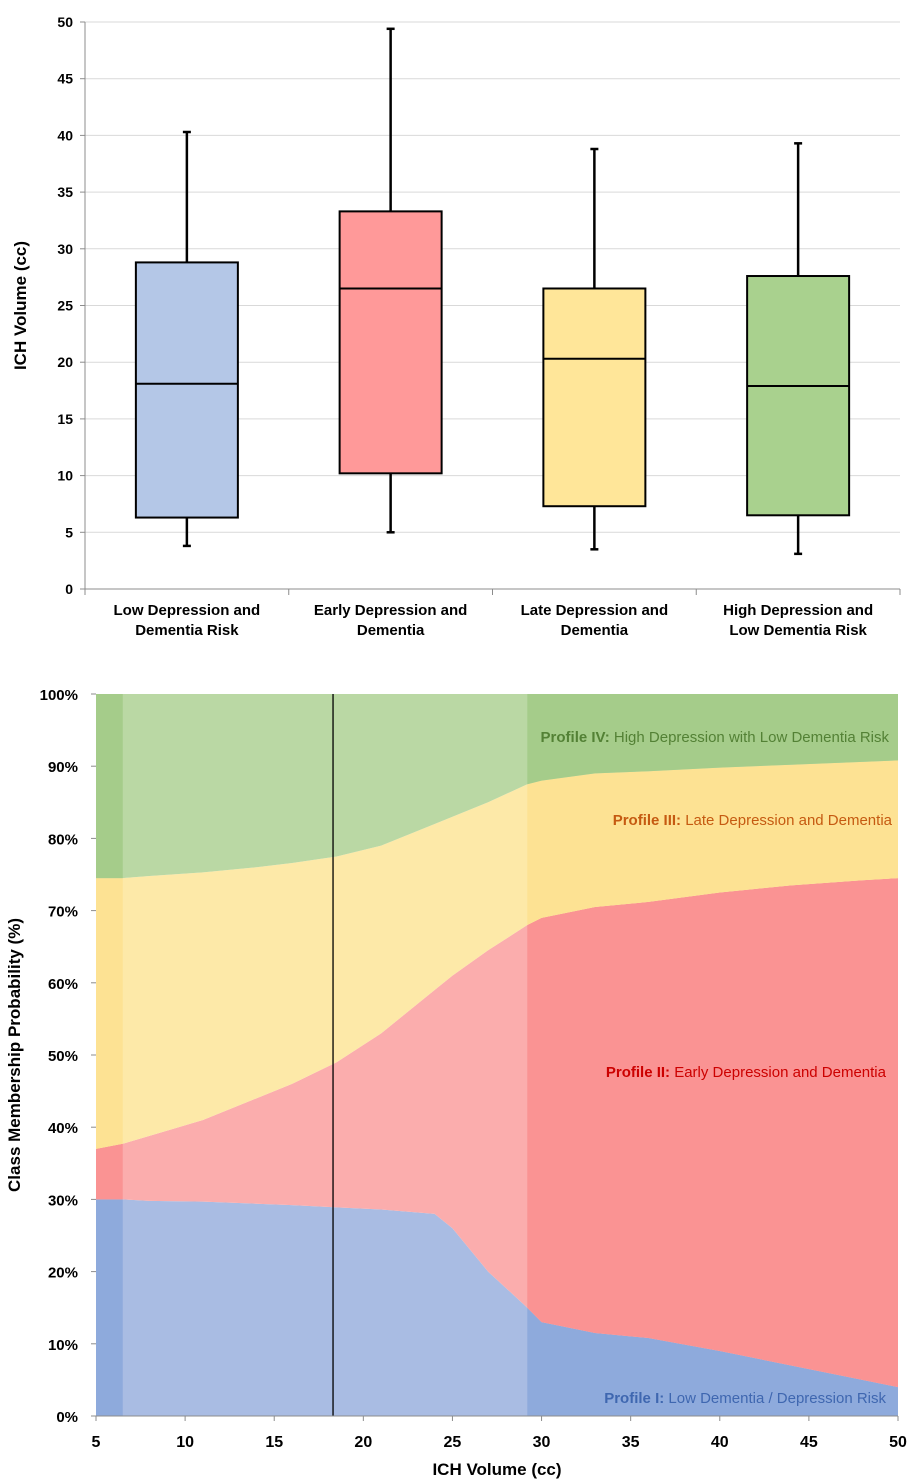  What do you see at coordinates (720, 1442) in the screenshot?
I see `x-tick-label: 40` at bounding box center [720, 1442].